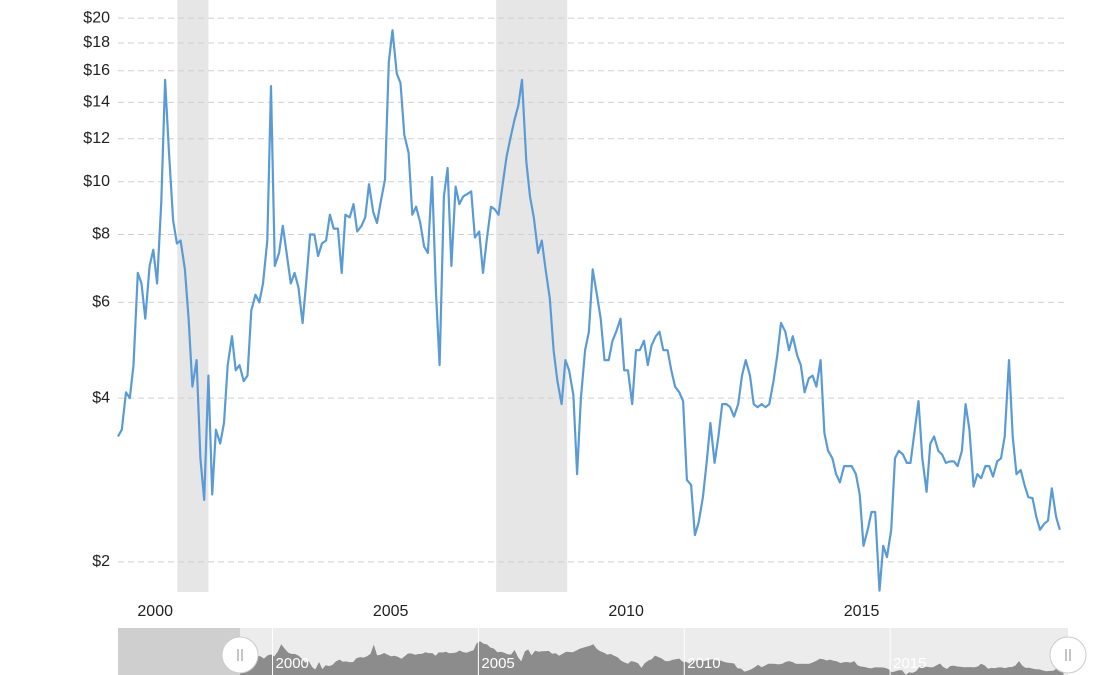 The image size is (1106, 675). What do you see at coordinates (96, 17) in the screenshot?
I see `y-tick-label: $20` at bounding box center [96, 17].